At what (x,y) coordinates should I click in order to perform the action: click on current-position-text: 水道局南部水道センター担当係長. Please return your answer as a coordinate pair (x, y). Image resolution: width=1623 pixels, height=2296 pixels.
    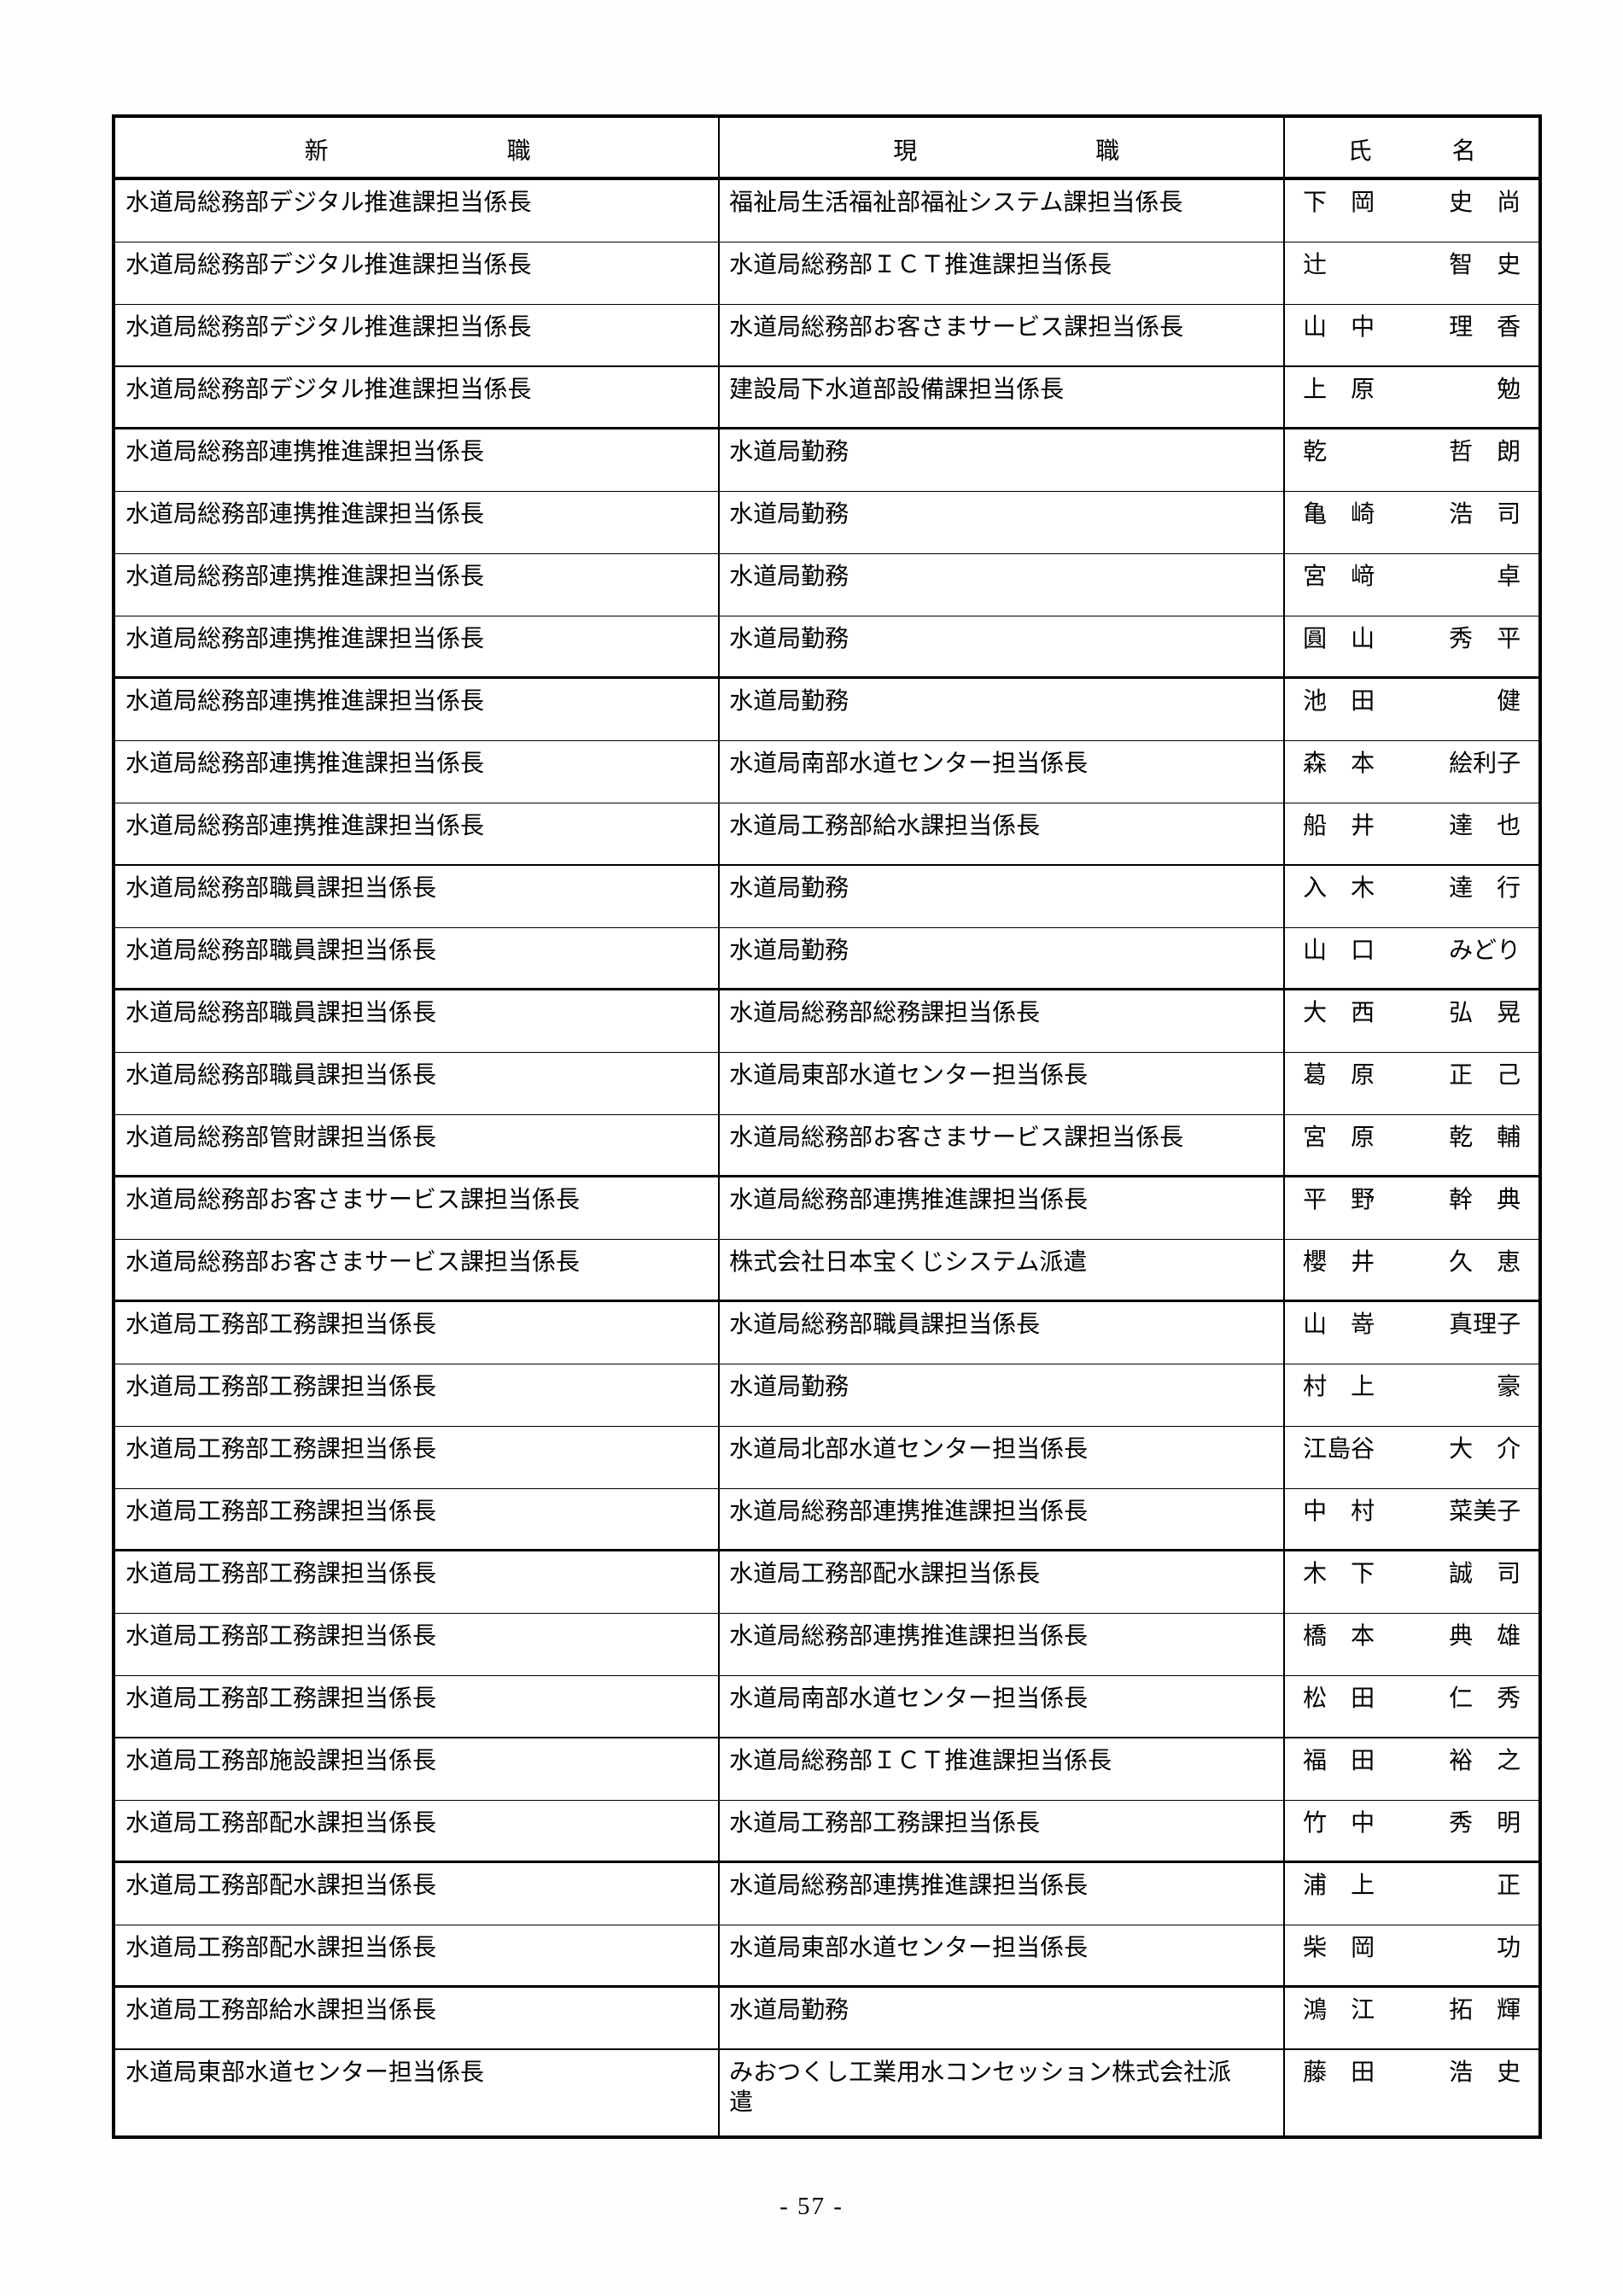
    Looking at the image, I should click on (909, 1698).